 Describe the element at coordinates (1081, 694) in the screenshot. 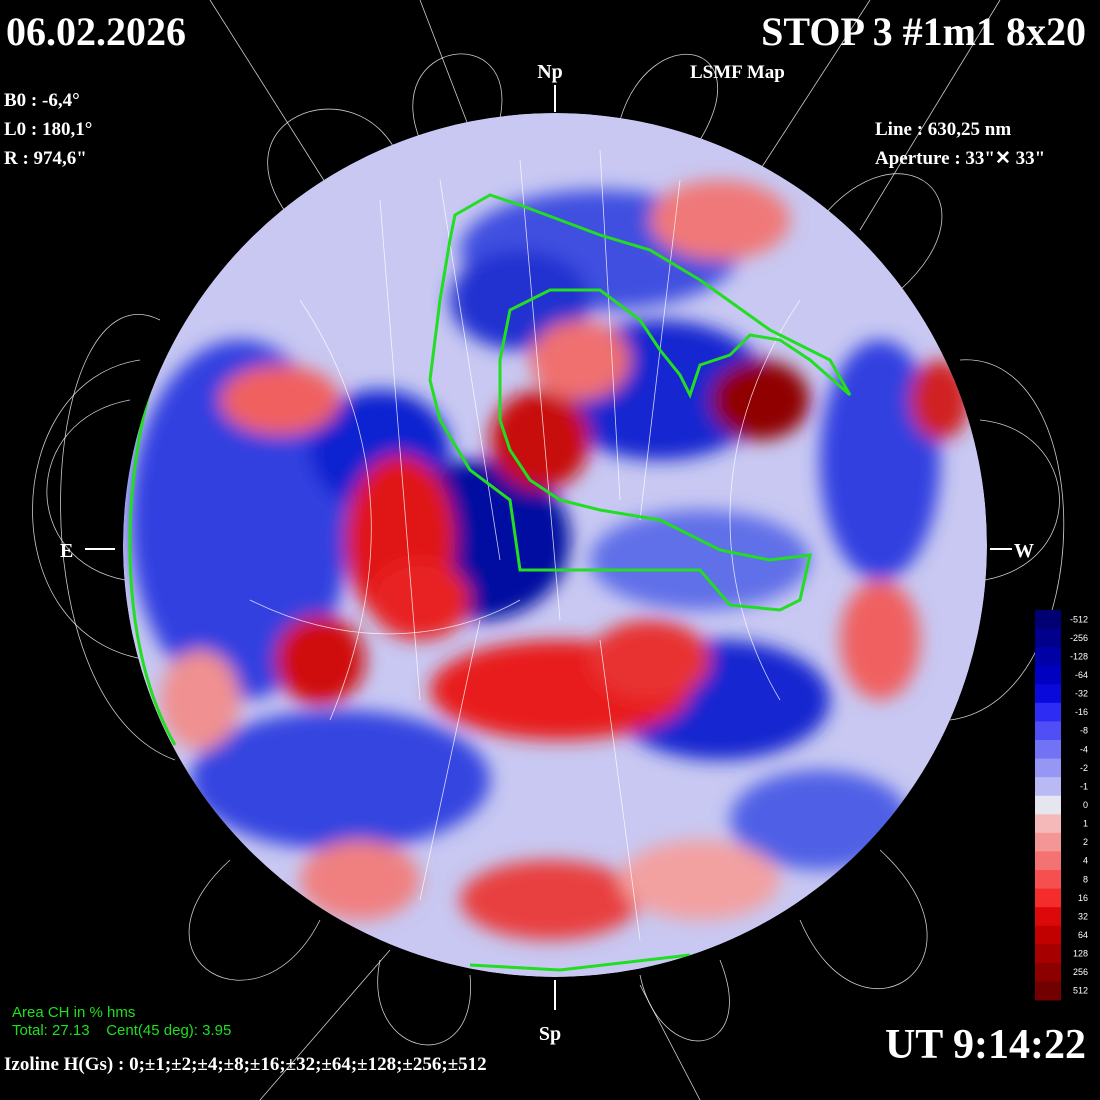

I see `color-scale-label: -32` at that location.